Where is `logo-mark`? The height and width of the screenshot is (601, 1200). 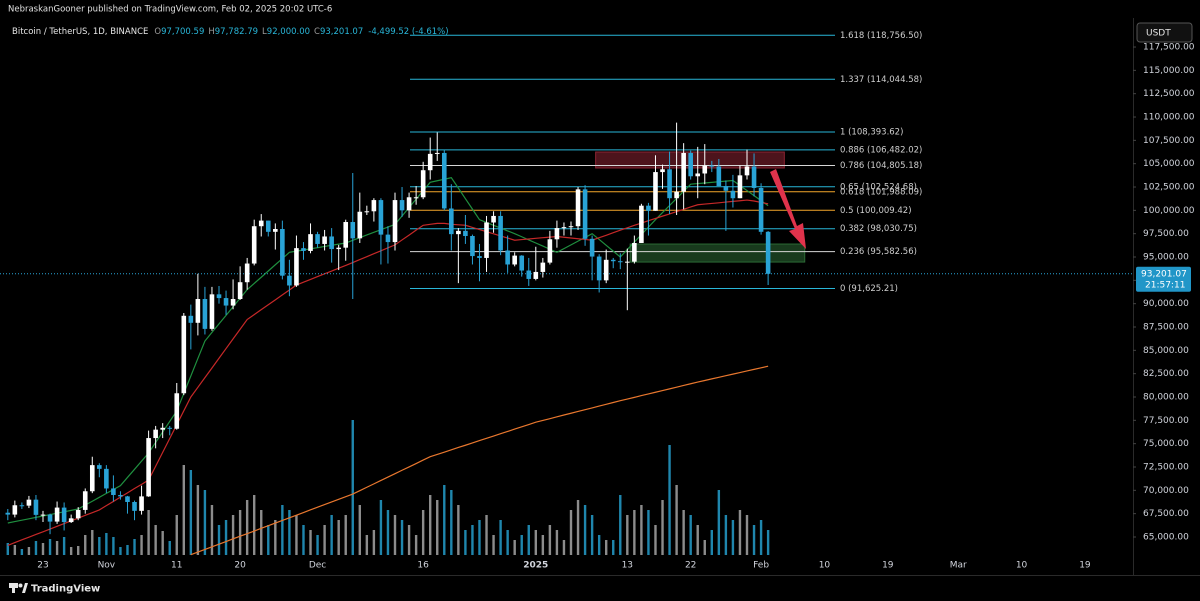 logo-mark is located at coordinates (25, 588).